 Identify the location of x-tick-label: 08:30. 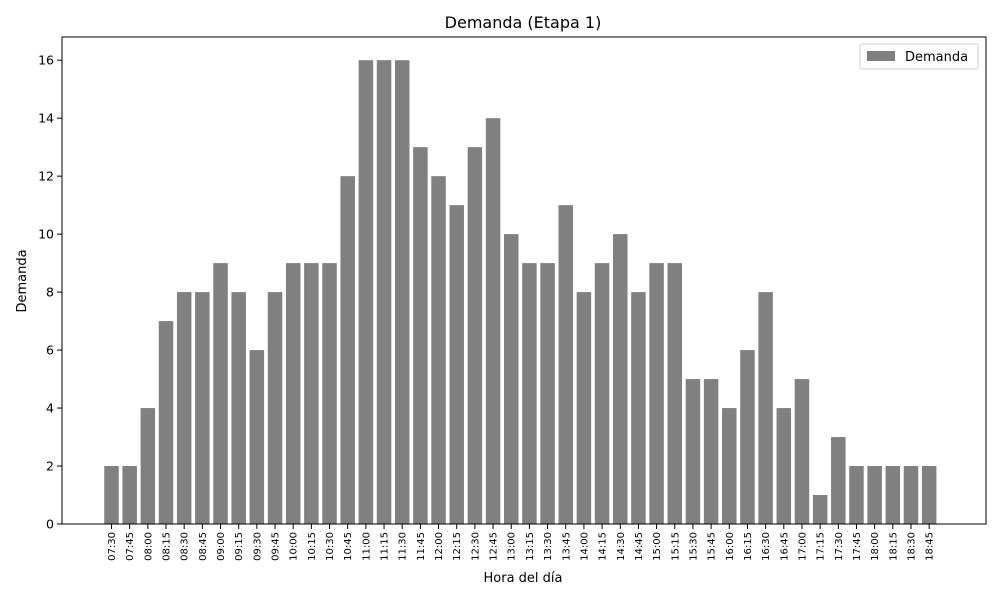
(185, 546).